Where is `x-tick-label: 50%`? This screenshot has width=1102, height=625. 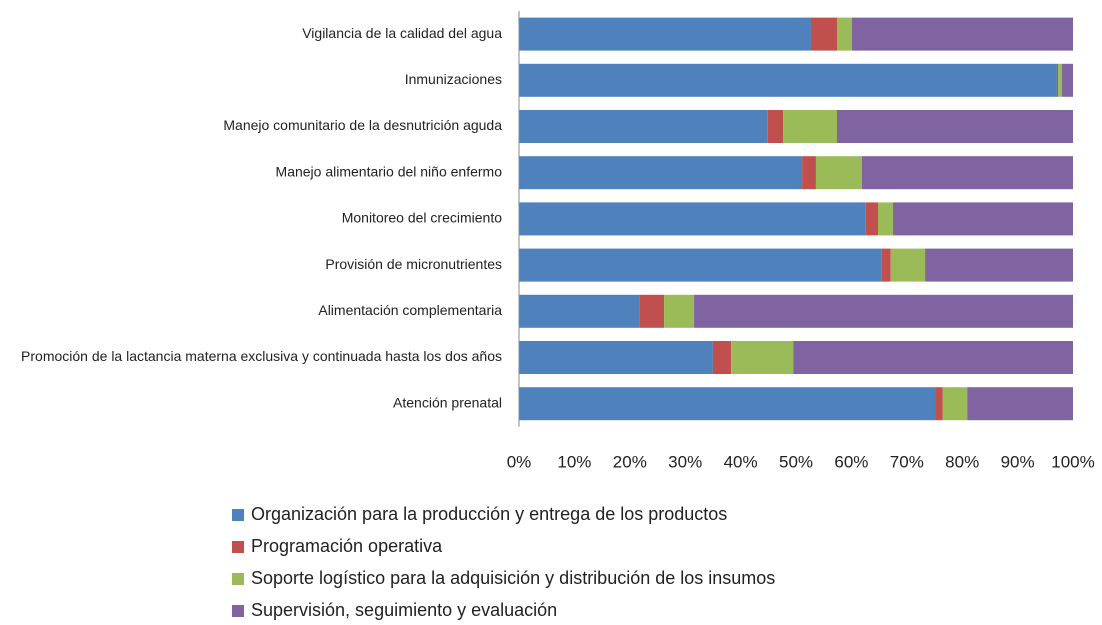
x-tick-label: 50% is located at coordinates (796, 461).